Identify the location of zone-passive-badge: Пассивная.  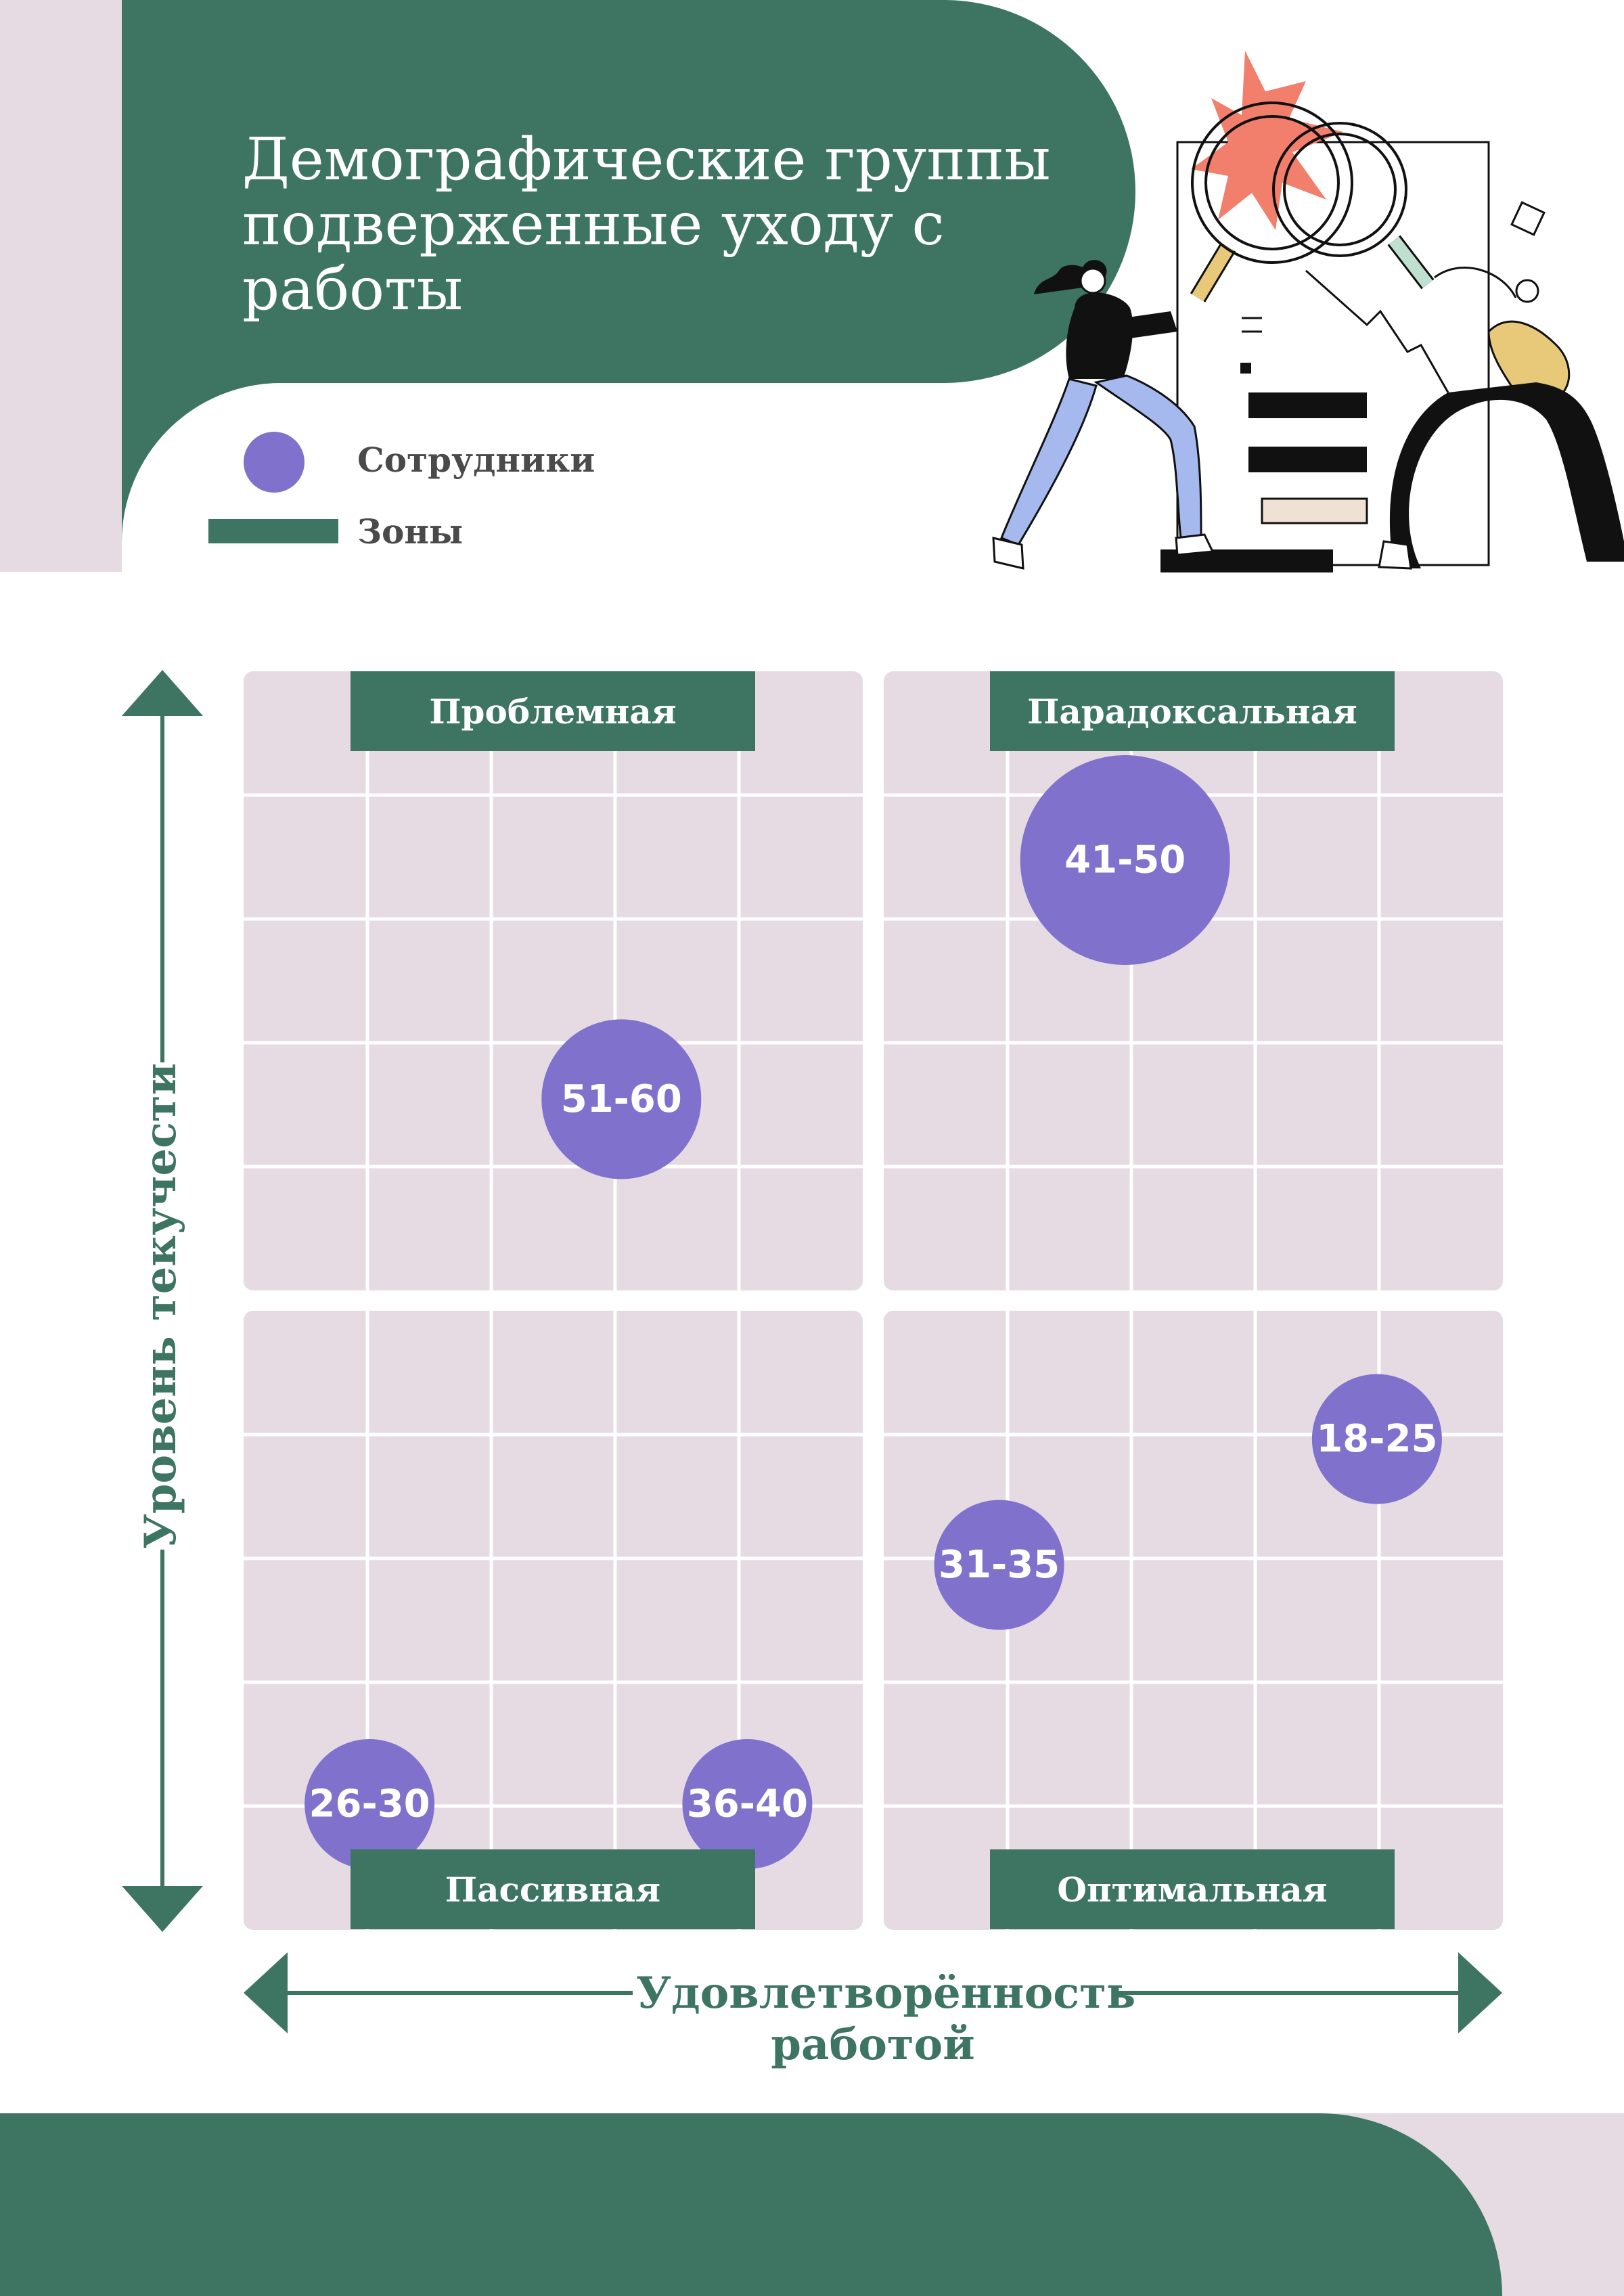
(553, 1889).